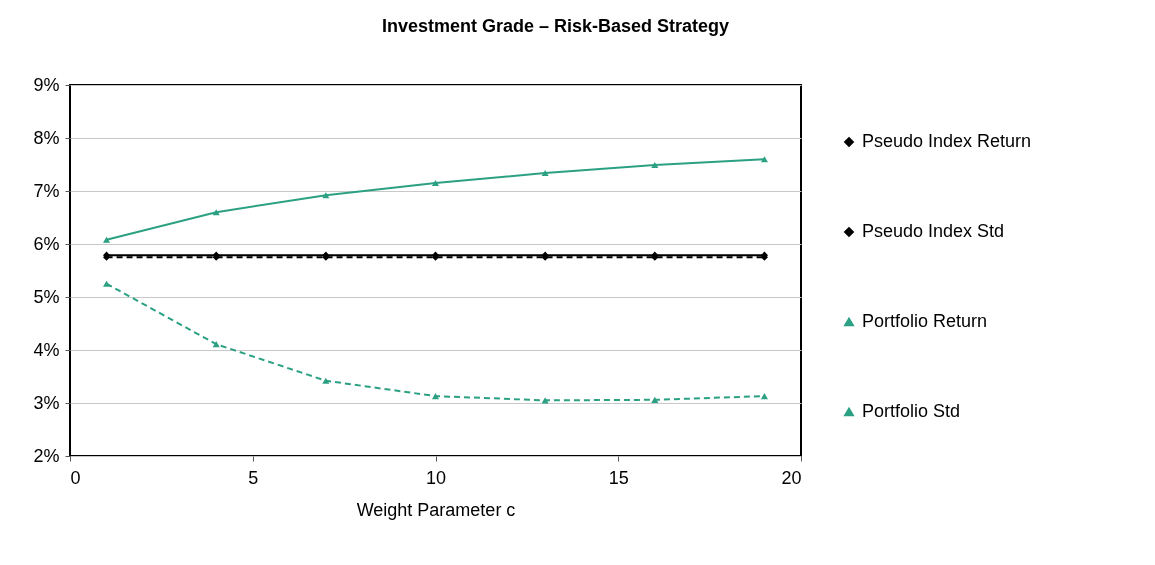  What do you see at coordinates (436, 509) in the screenshot?
I see `x-axis-title: Weight Parameter c` at bounding box center [436, 509].